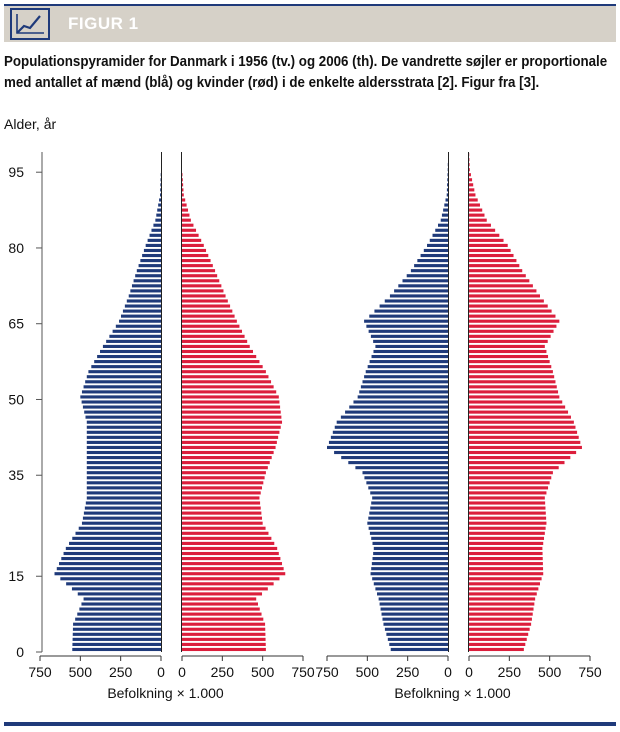 This screenshot has width=620, height=732. Describe the element at coordinates (165, 693) in the screenshot. I see `x-axis-label: Befolkning × 1.000` at that location.